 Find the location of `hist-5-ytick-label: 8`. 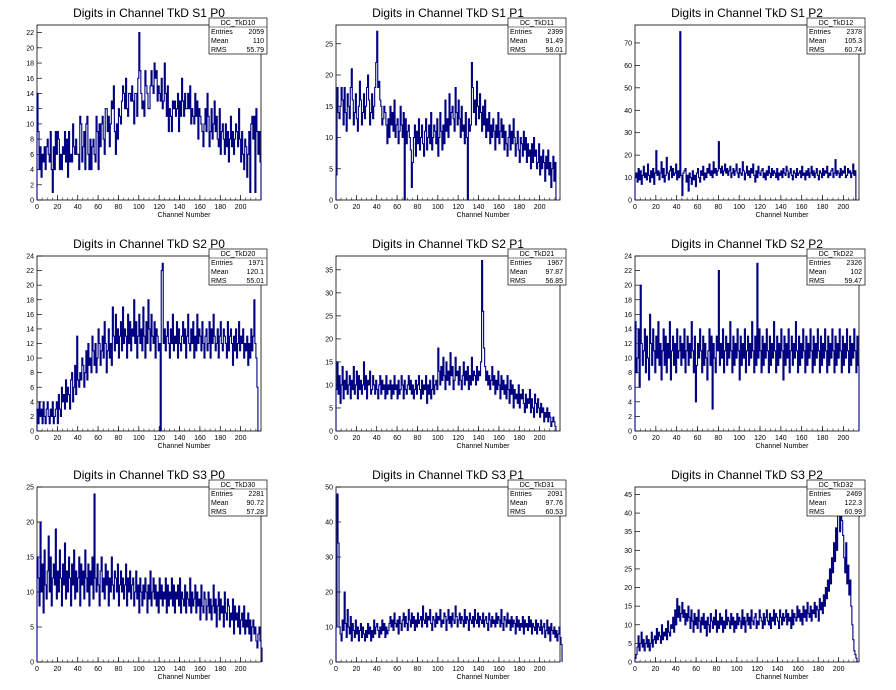

hist-5-ytick-label: 8 is located at coordinates (630, 373).